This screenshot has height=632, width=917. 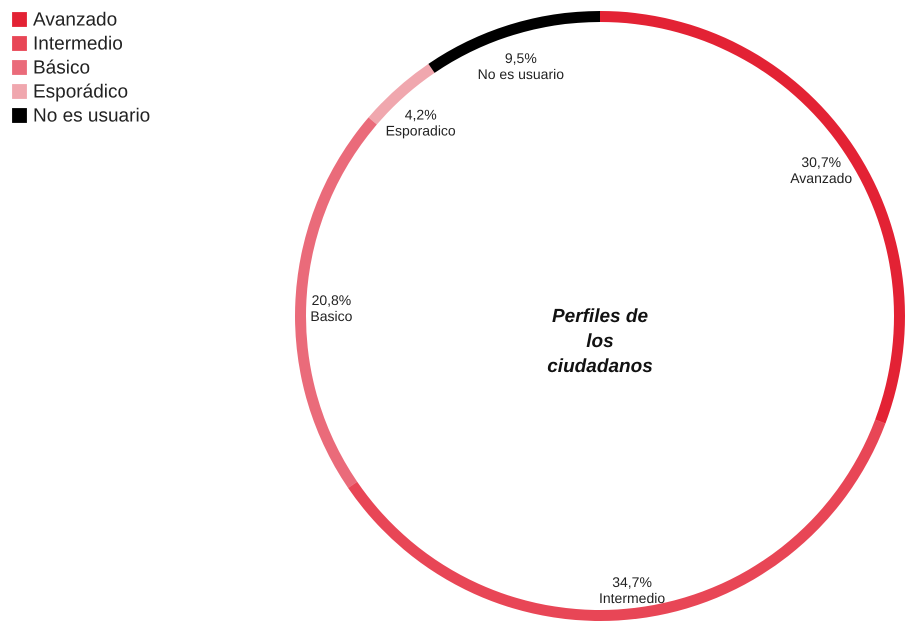 I want to click on data-label: 34,7% Intermedio, so click(x=632, y=590).